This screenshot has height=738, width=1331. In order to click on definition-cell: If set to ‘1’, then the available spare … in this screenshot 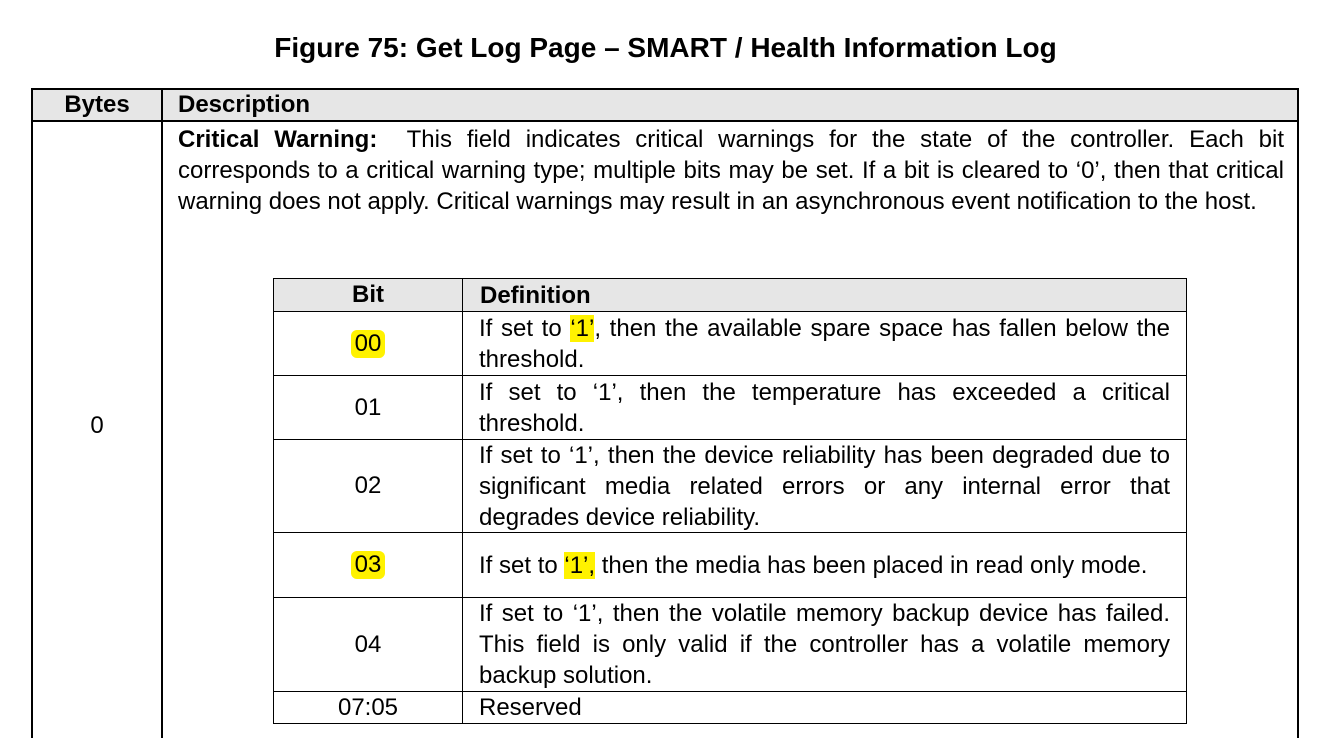, I will do `click(824, 343)`.